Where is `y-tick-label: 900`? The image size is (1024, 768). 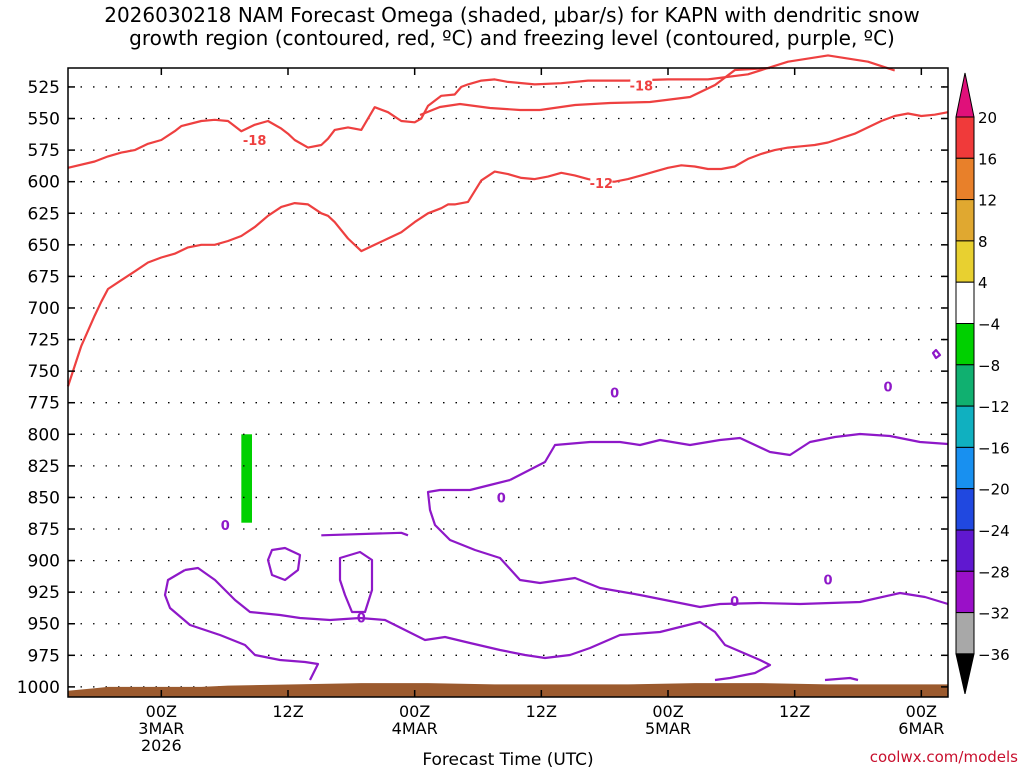 y-tick-label: 900 is located at coordinates (44, 562).